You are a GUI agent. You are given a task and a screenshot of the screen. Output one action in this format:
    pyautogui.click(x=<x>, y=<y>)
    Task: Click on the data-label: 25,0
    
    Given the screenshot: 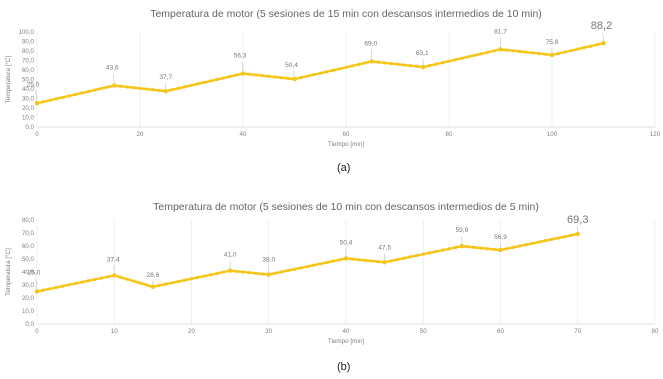 What is the action you would take?
    pyautogui.click(x=34, y=273)
    